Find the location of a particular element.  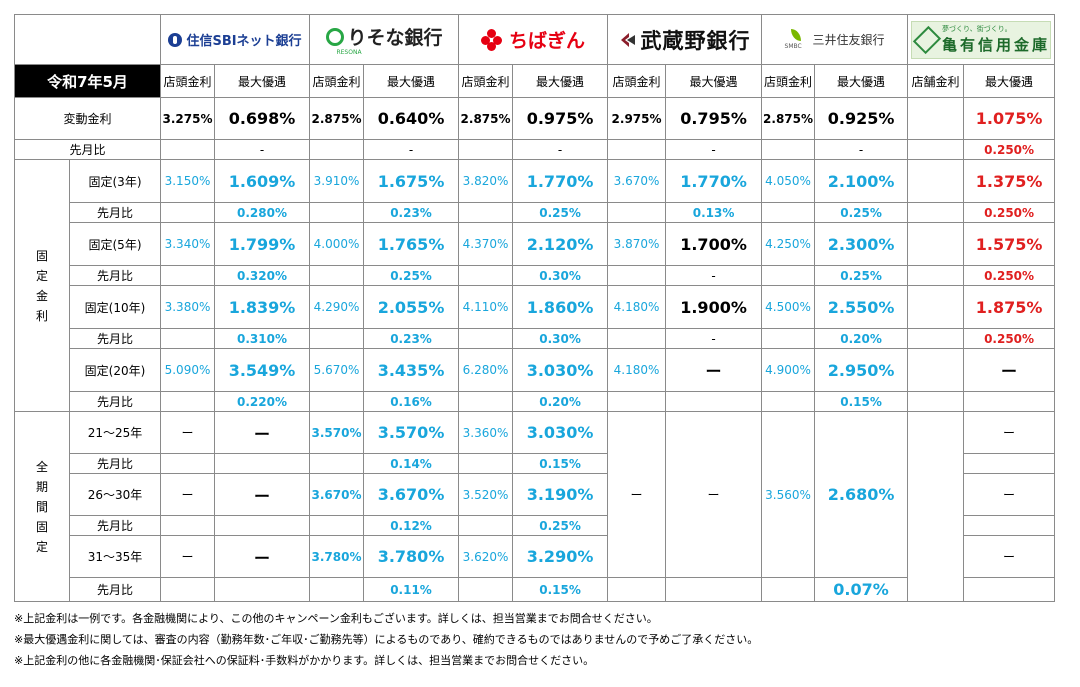

compare-cell: 0.310% is located at coordinates (262, 338).